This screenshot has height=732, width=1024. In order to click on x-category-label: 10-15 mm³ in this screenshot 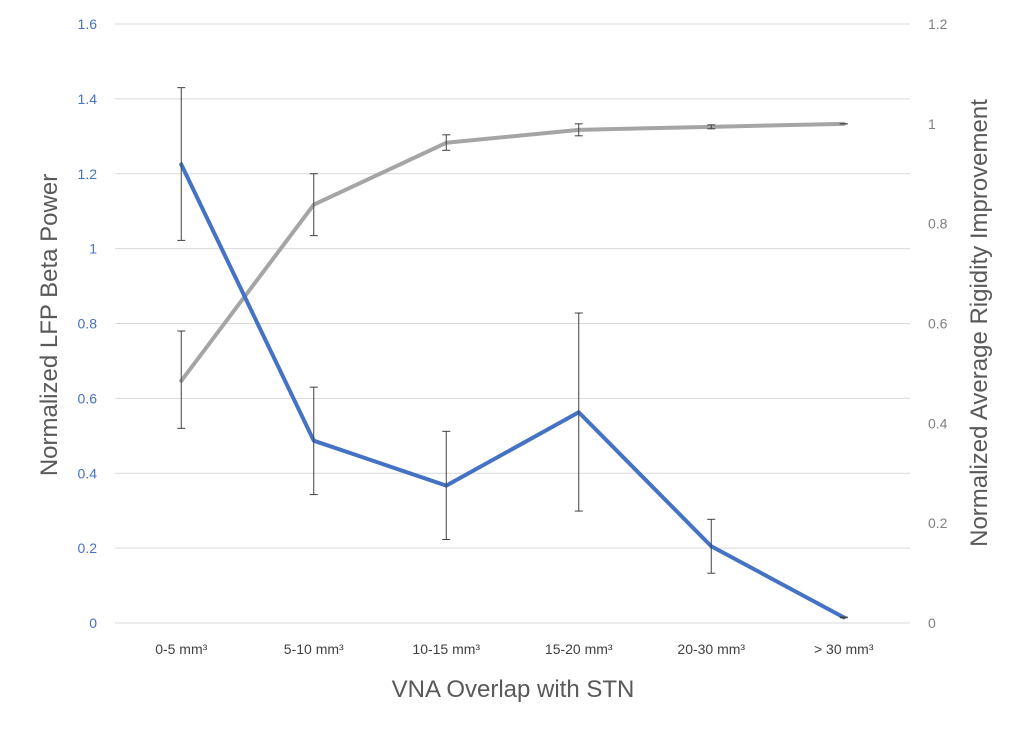, I will do `click(446, 649)`.